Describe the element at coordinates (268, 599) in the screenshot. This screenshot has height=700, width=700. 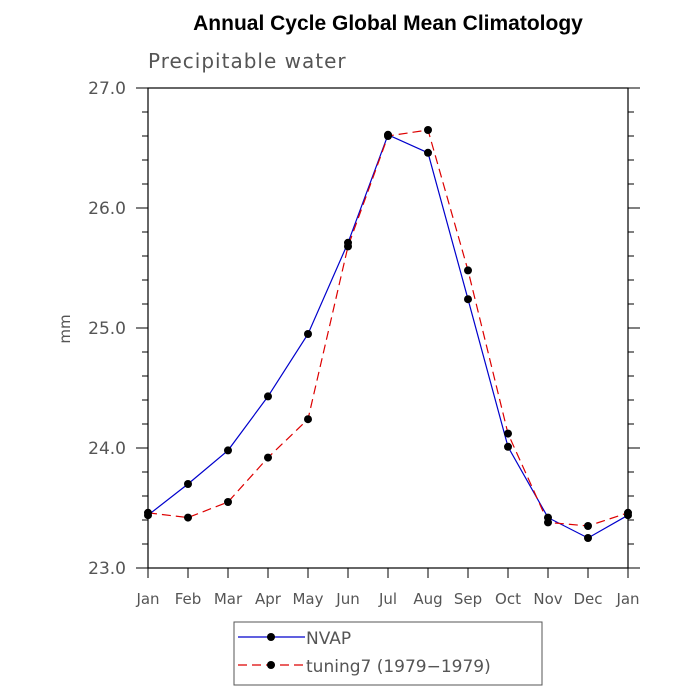
I see `x-tick-label: Apr` at that location.